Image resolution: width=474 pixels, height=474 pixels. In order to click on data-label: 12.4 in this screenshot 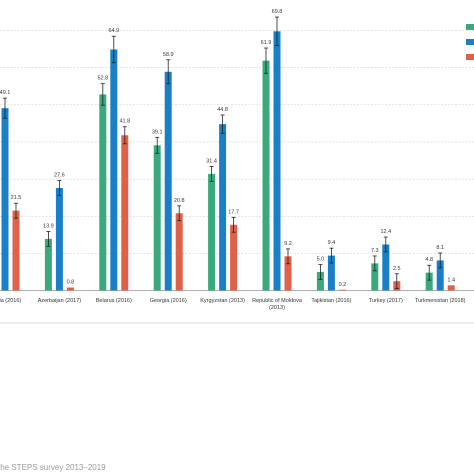, I will do `click(385, 232)`.